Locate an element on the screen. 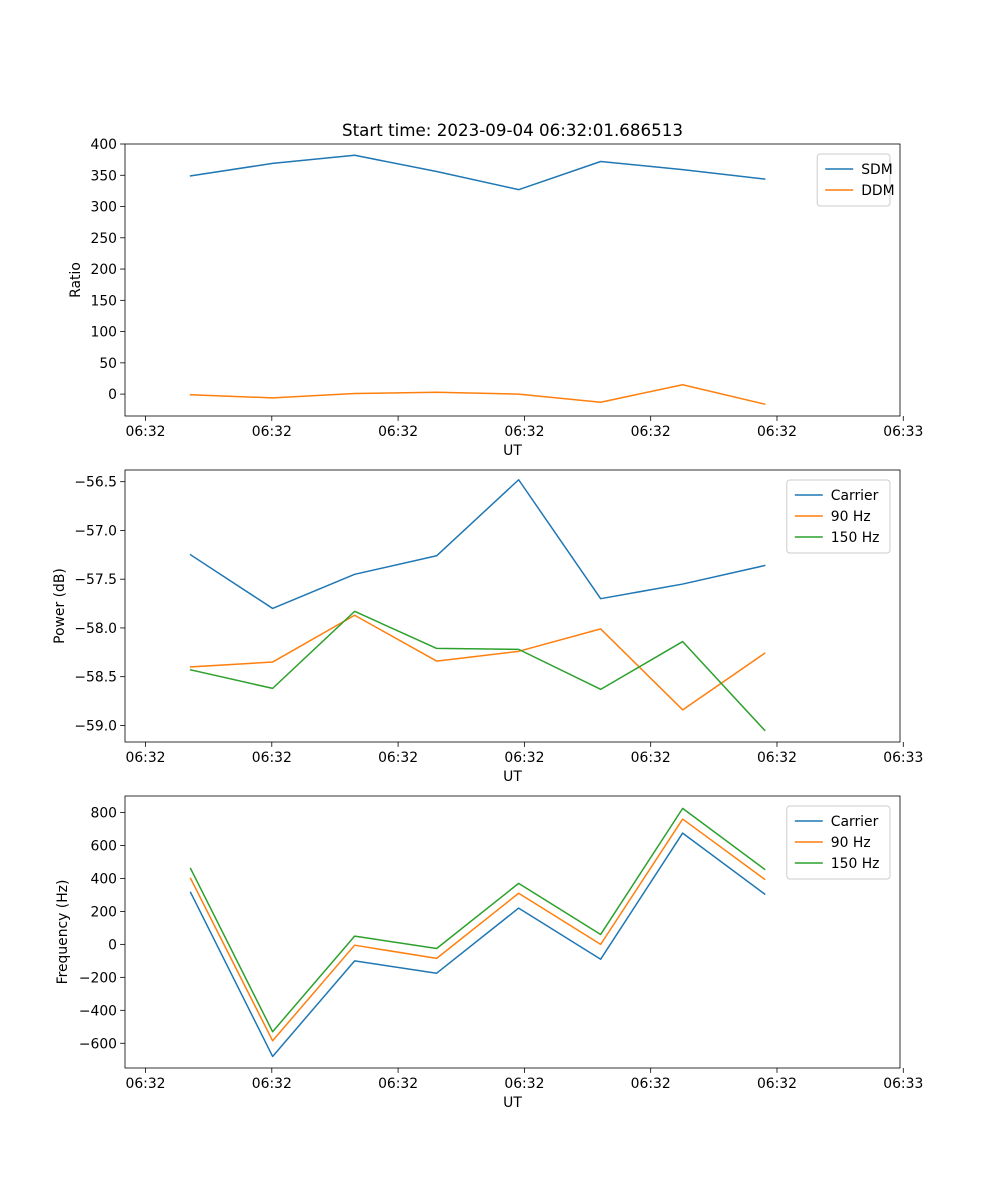 The image size is (1000, 1200). y-tick-label: −56.5 is located at coordinates (95, 483).